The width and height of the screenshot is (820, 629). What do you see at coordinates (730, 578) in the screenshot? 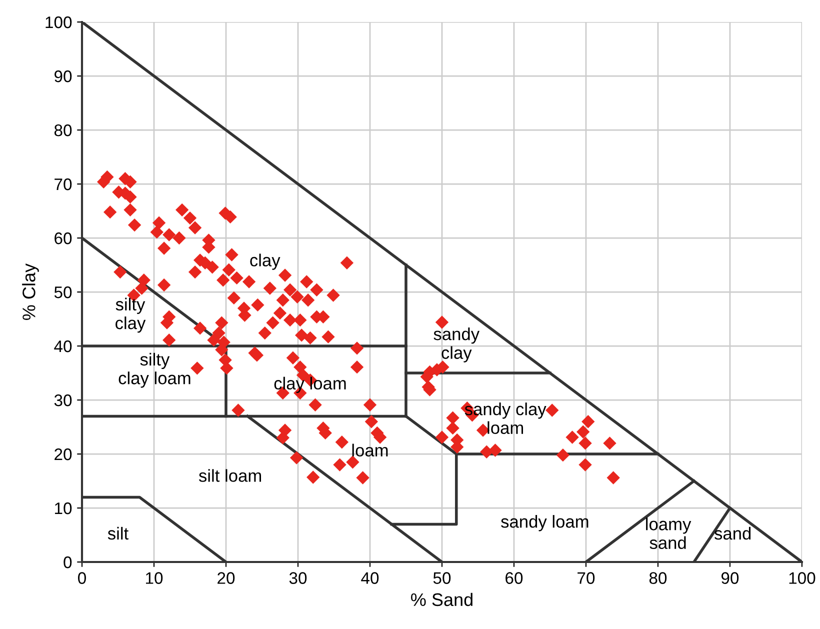
I see `x-tick-label: 90` at bounding box center [730, 578].